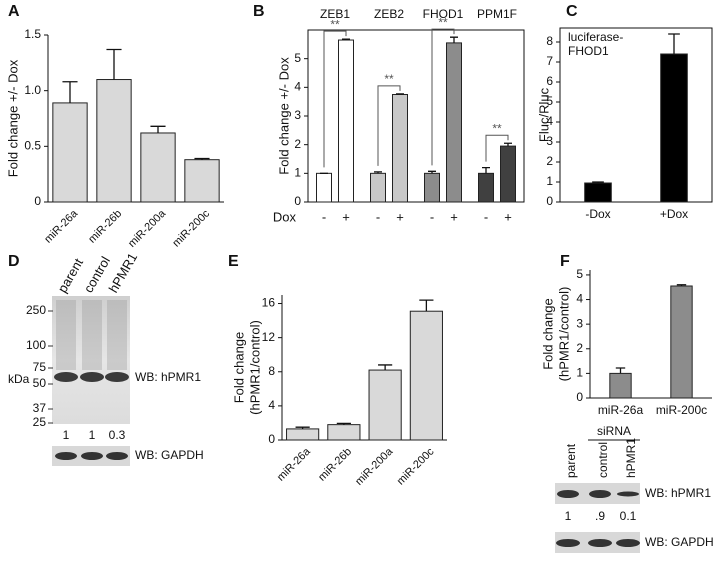 This screenshot has height=588, width=720. Describe the element at coordinates (571, 460) in the screenshot. I see `lane-label: parent` at that location.